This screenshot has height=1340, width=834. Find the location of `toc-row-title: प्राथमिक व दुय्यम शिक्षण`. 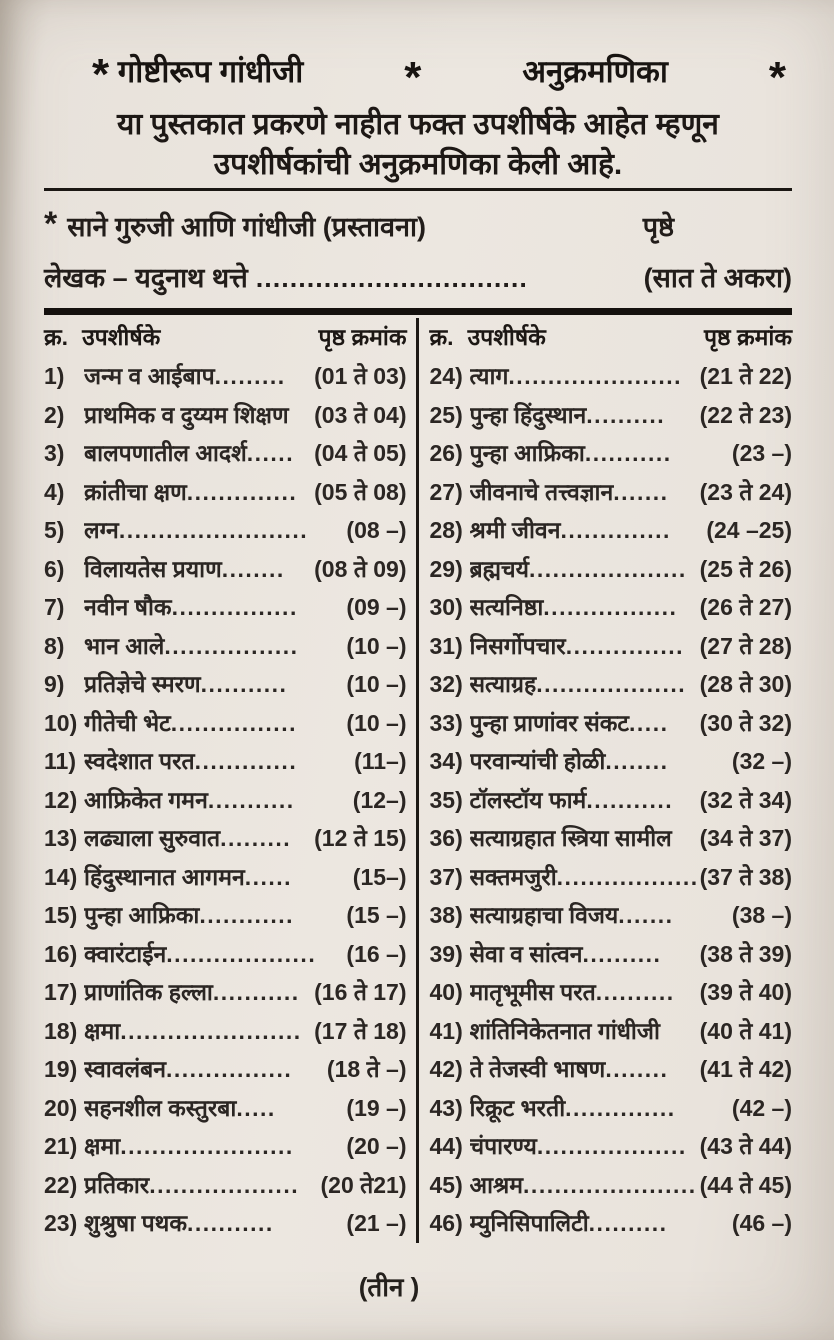

toc-row-title: प्राथमिक व दुय्यम शिक्षण is located at coordinates (186, 414).